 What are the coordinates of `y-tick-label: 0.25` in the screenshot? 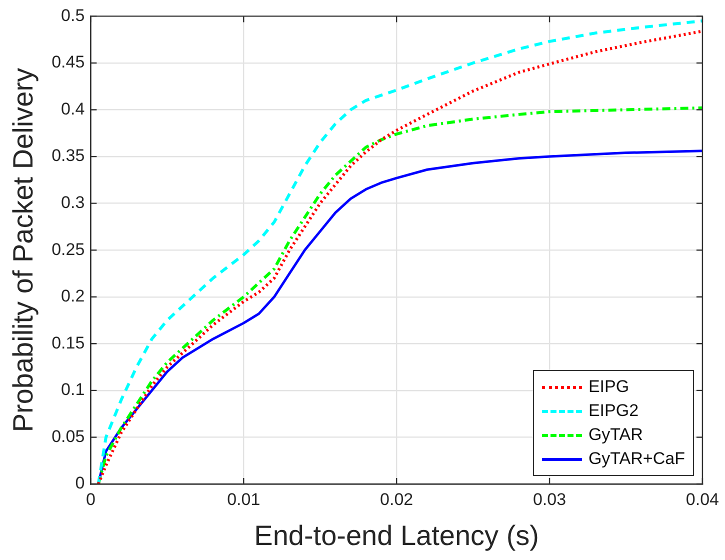 It's located at (68, 249).